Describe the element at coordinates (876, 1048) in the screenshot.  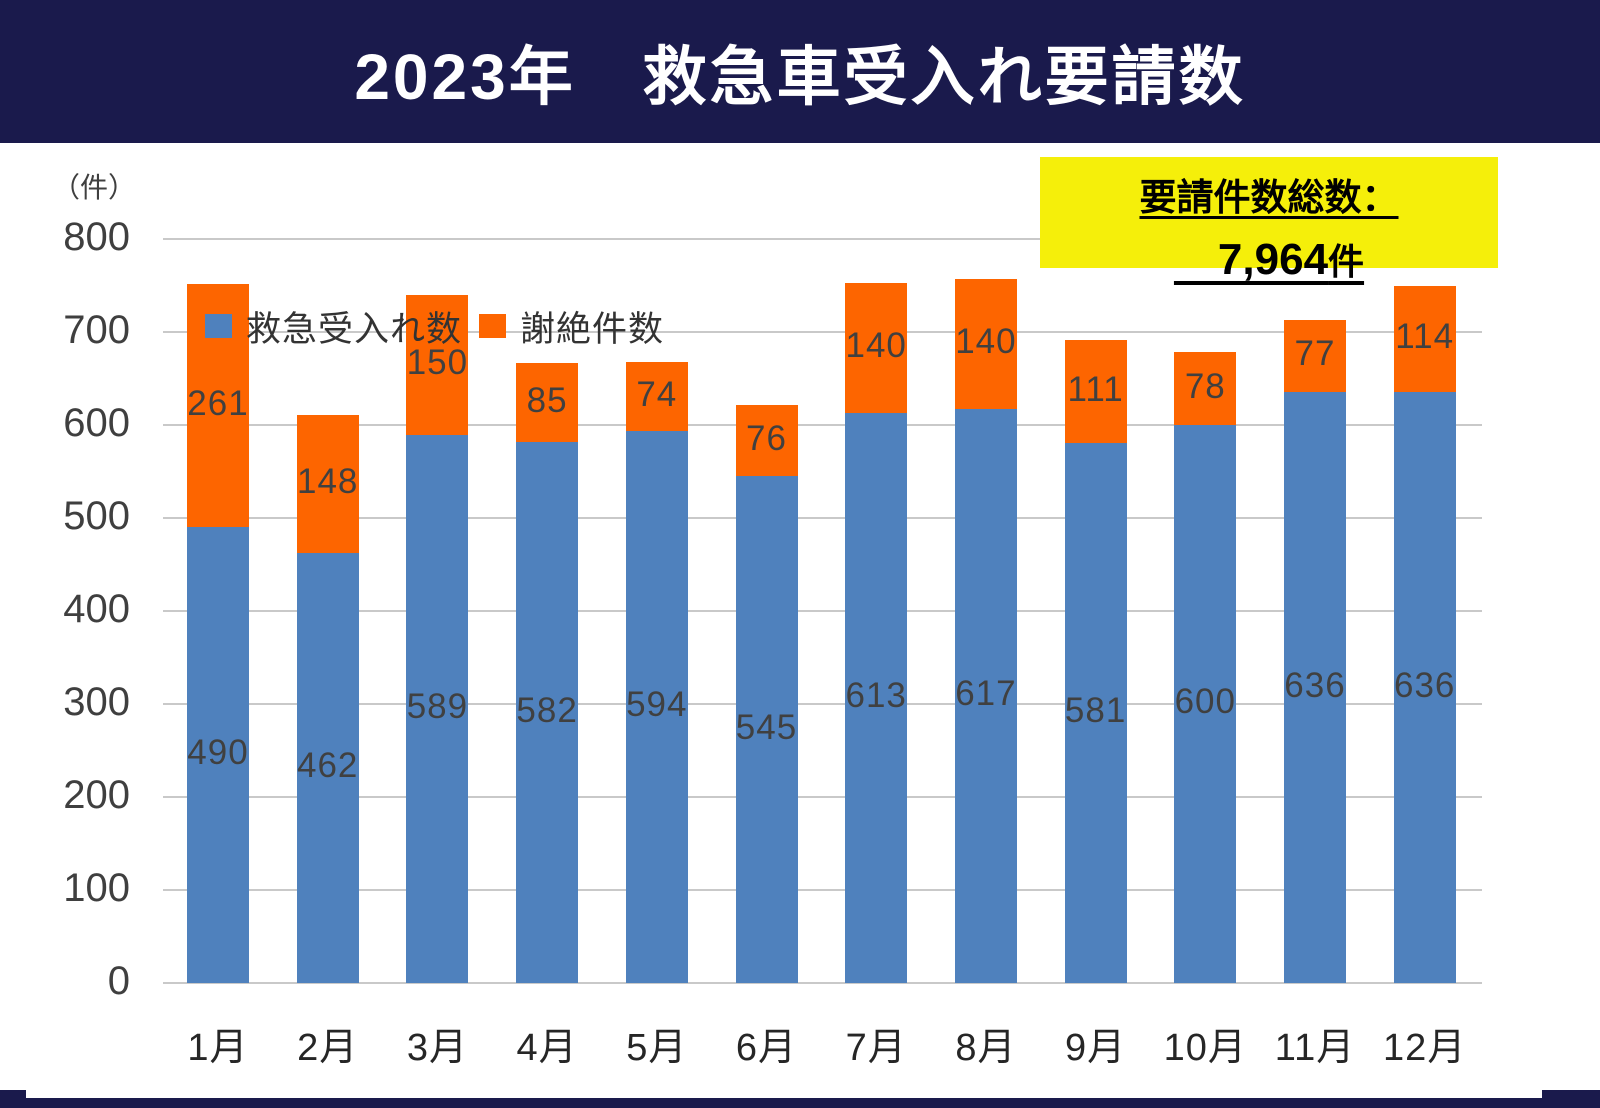
I see `x-tick-label-7月: 7月` at that location.